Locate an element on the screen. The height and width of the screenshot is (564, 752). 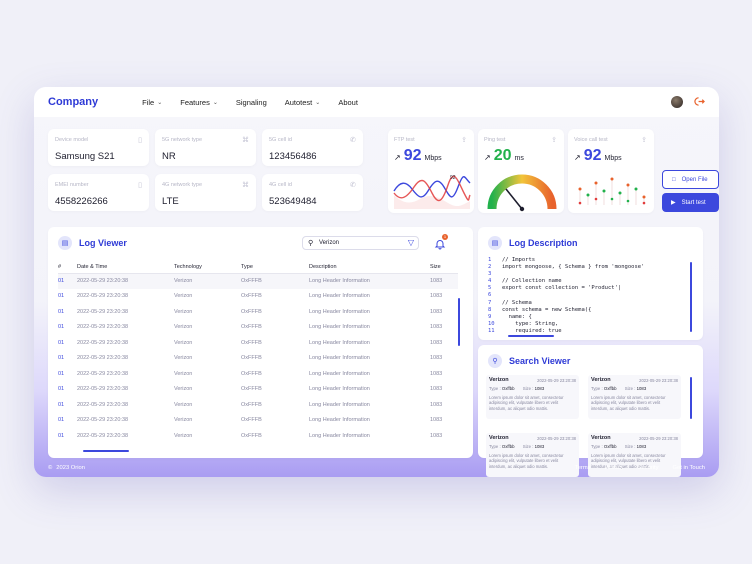
log-search-input: Verizon is located at coordinates (329, 243).